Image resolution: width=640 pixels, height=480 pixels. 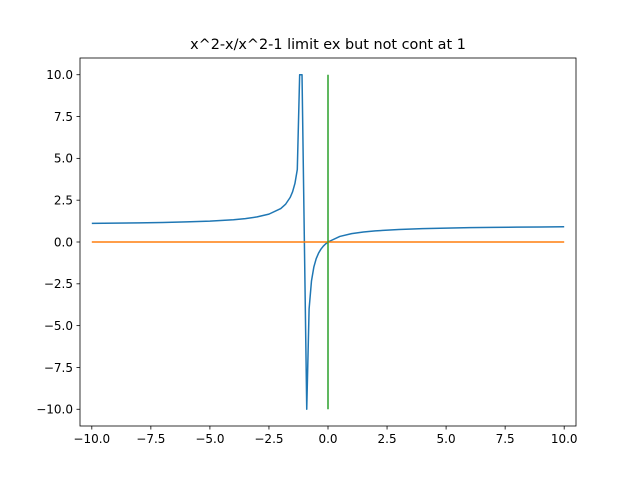 What do you see at coordinates (58, 368) in the screenshot?
I see `y-tick-label: −7.5` at bounding box center [58, 368].